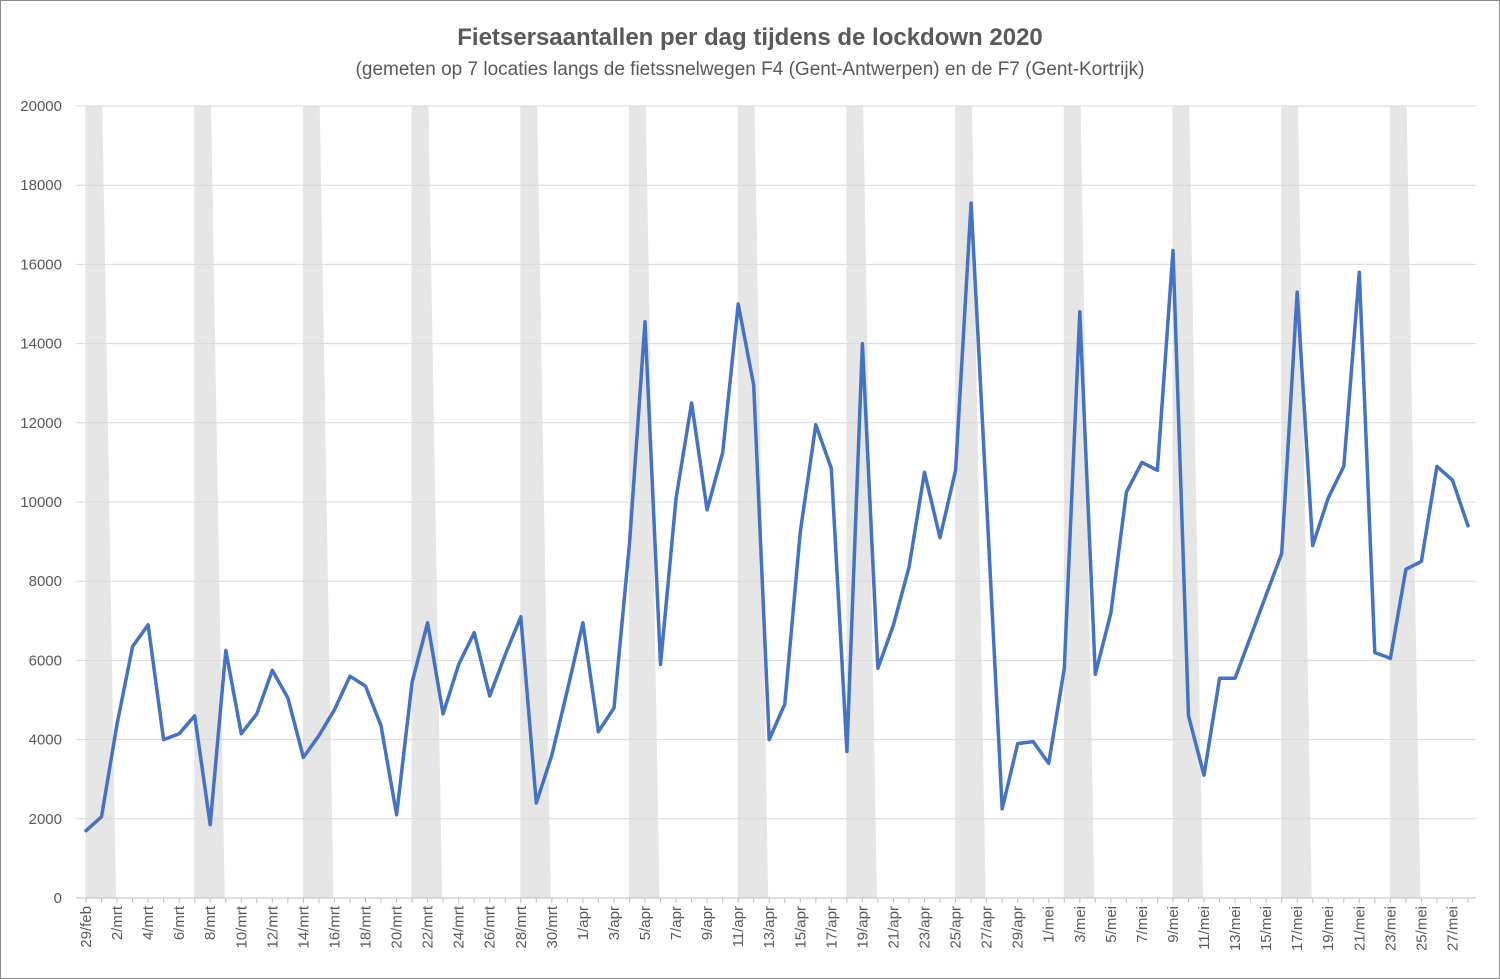 The width and height of the screenshot is (1500, 979). What do you see at coordinates (1421, 928) in the screenshot?
I see `x-tick-label: 25/mei` at bounding box center [1421, 928].